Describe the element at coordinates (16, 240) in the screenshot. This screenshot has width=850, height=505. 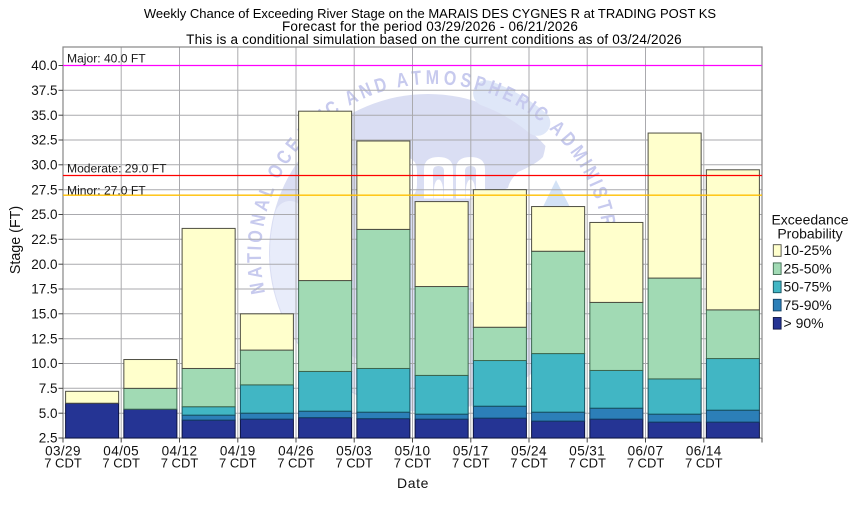
I see `svg-text: Stage (FT)` at that location.